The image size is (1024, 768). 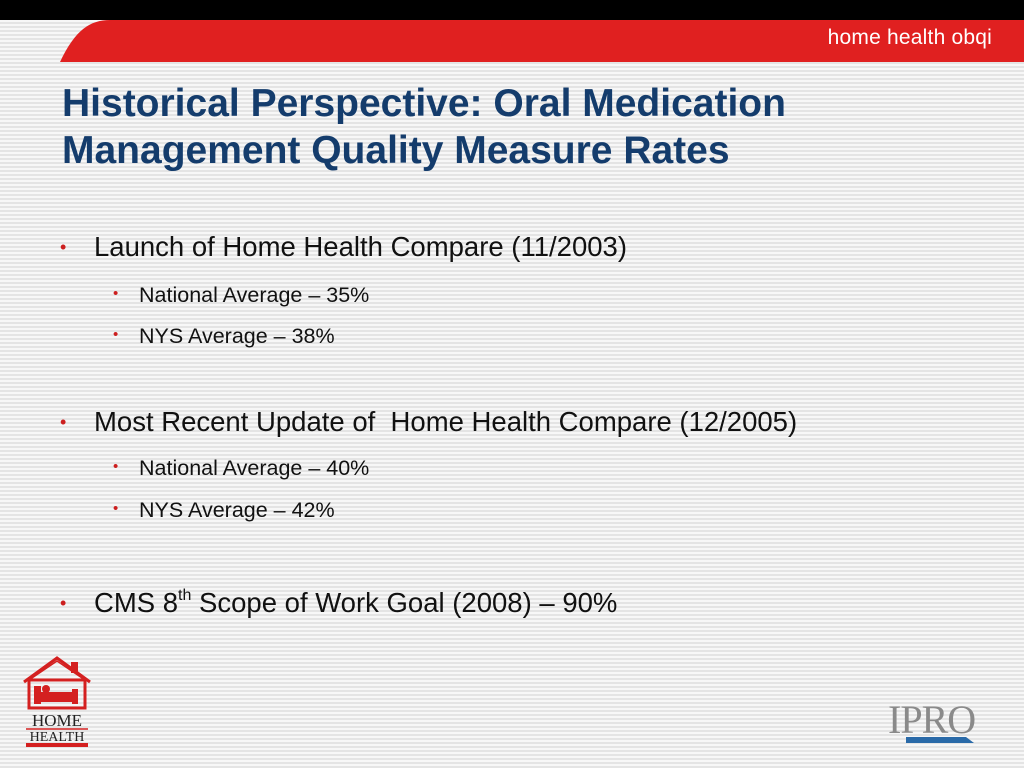 I want to click on house-icon: HOME HEALTH, so click(x=57, y=701).